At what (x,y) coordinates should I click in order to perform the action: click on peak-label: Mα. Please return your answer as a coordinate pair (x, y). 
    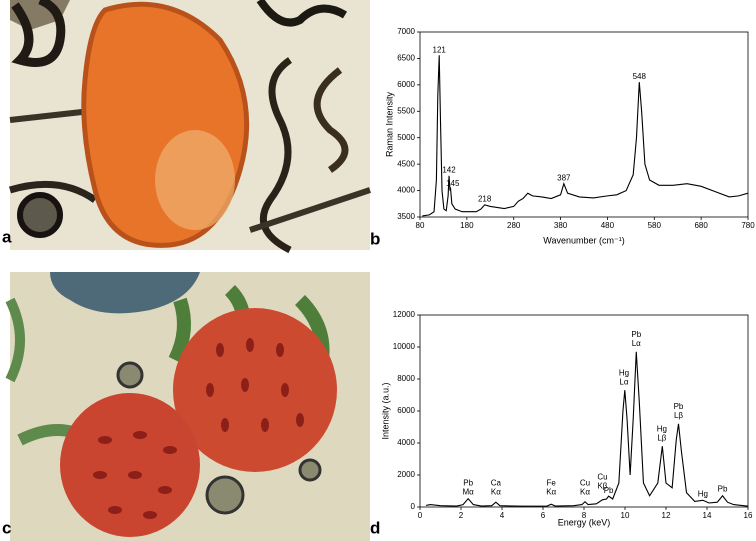
    Looking at the image, I should click on (469, 492).